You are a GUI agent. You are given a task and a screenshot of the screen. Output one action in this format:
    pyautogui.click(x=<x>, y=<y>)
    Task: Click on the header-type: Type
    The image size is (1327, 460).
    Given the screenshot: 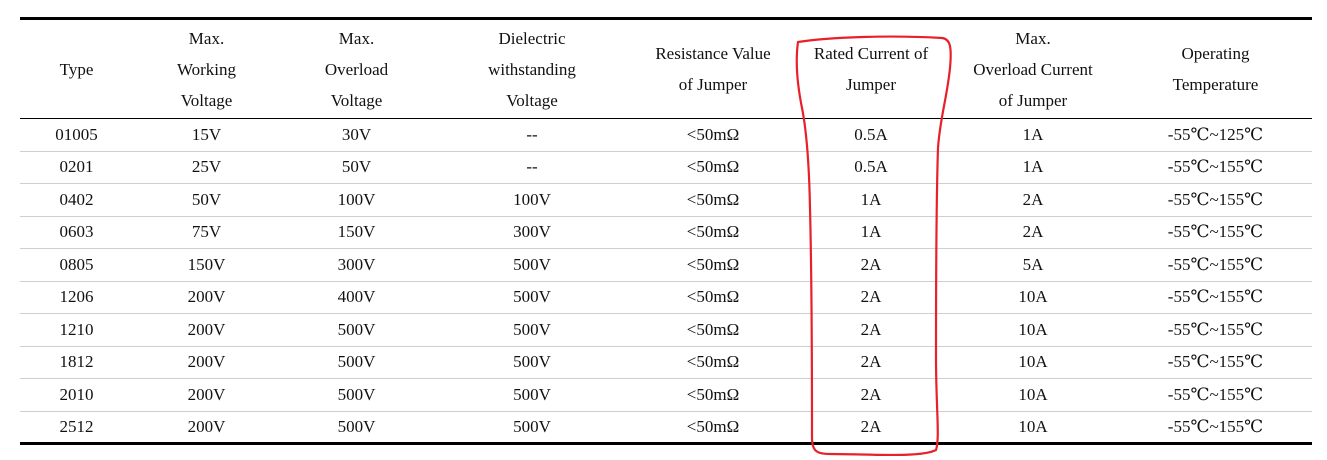 What is the action you would take?
    pyautogui.click(x=76, y=68)
    